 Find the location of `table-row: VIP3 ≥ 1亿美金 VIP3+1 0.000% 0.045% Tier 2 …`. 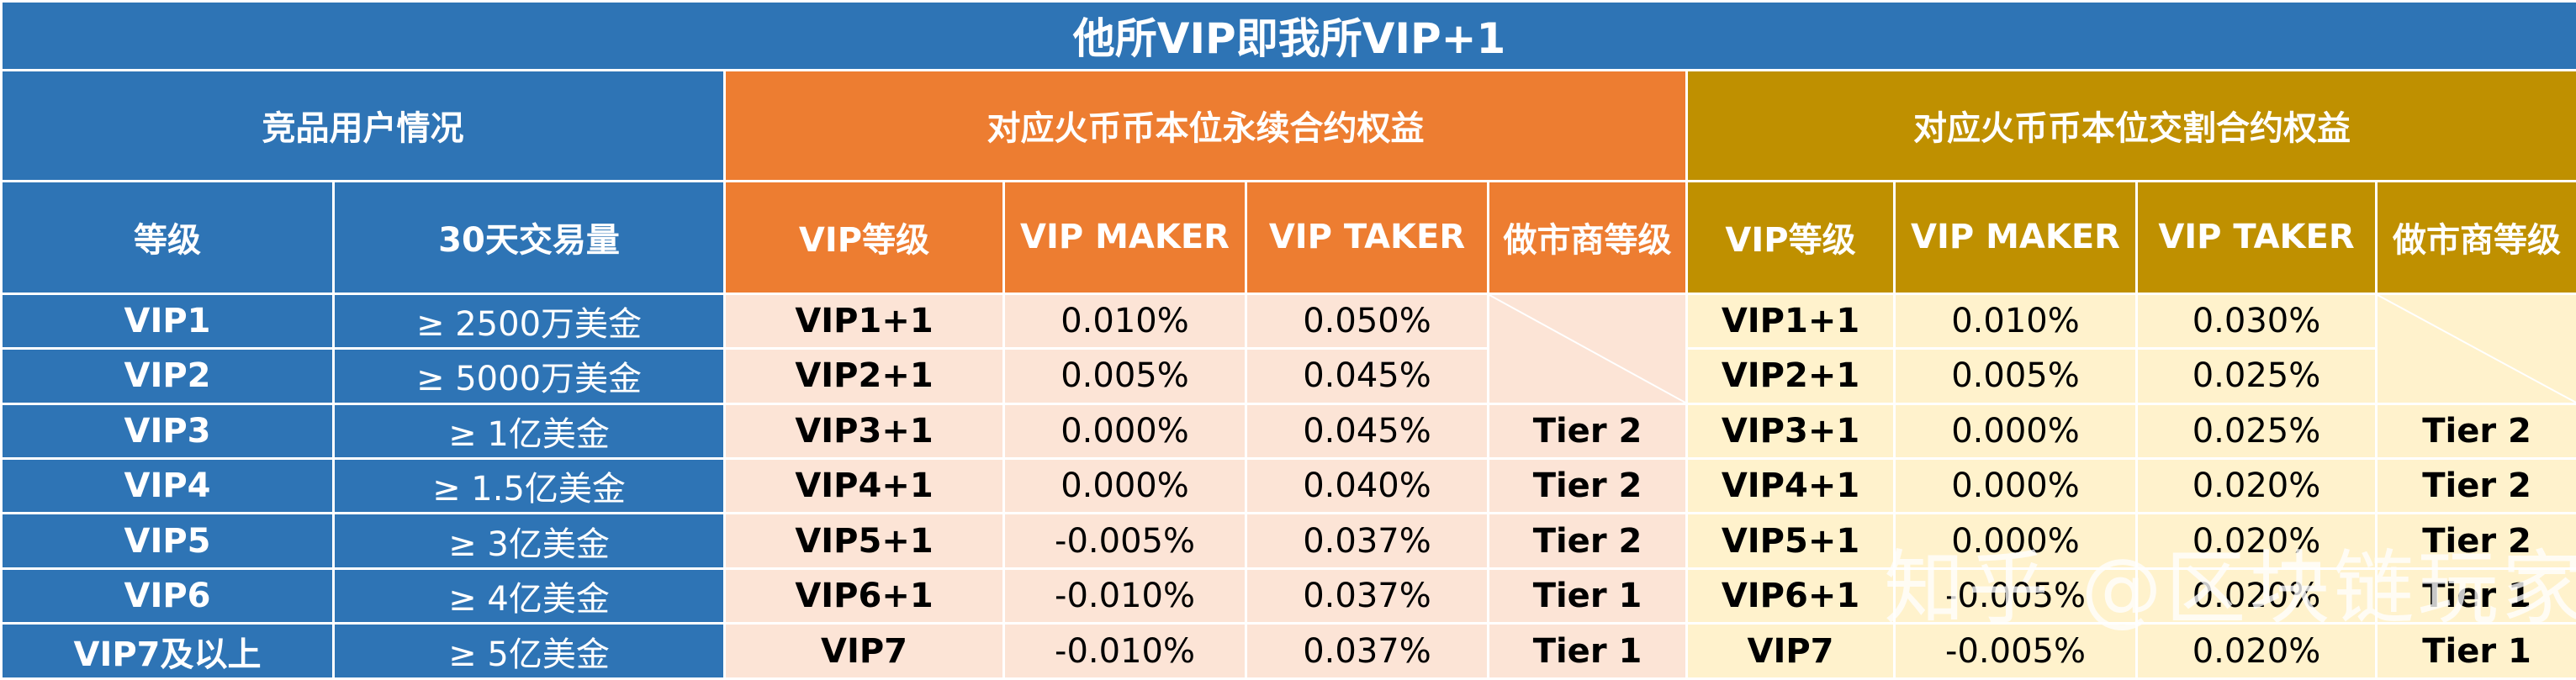

table-row: VIP3 ≥ 1亿美金 VIP3+1 0.000% 0.045% Tier 2 … is located at coordinates (1288, 431).